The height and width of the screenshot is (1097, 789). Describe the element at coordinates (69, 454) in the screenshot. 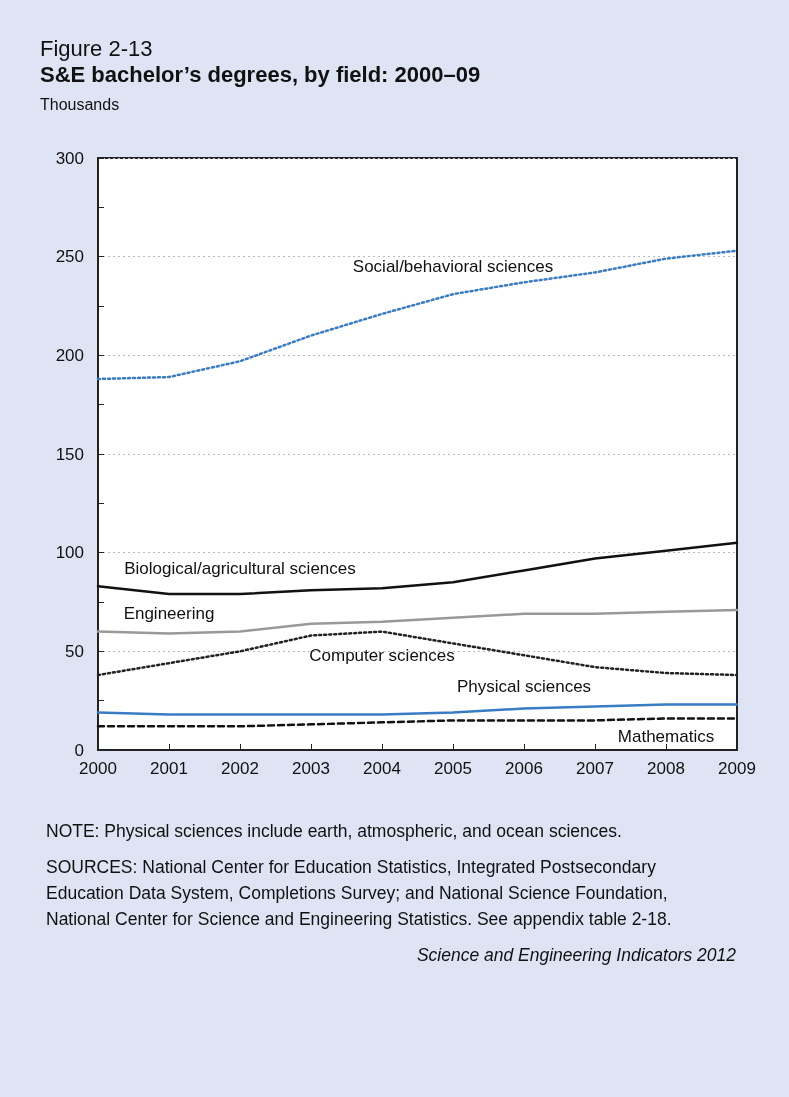

I see `y-tick-label: 150` at that location.